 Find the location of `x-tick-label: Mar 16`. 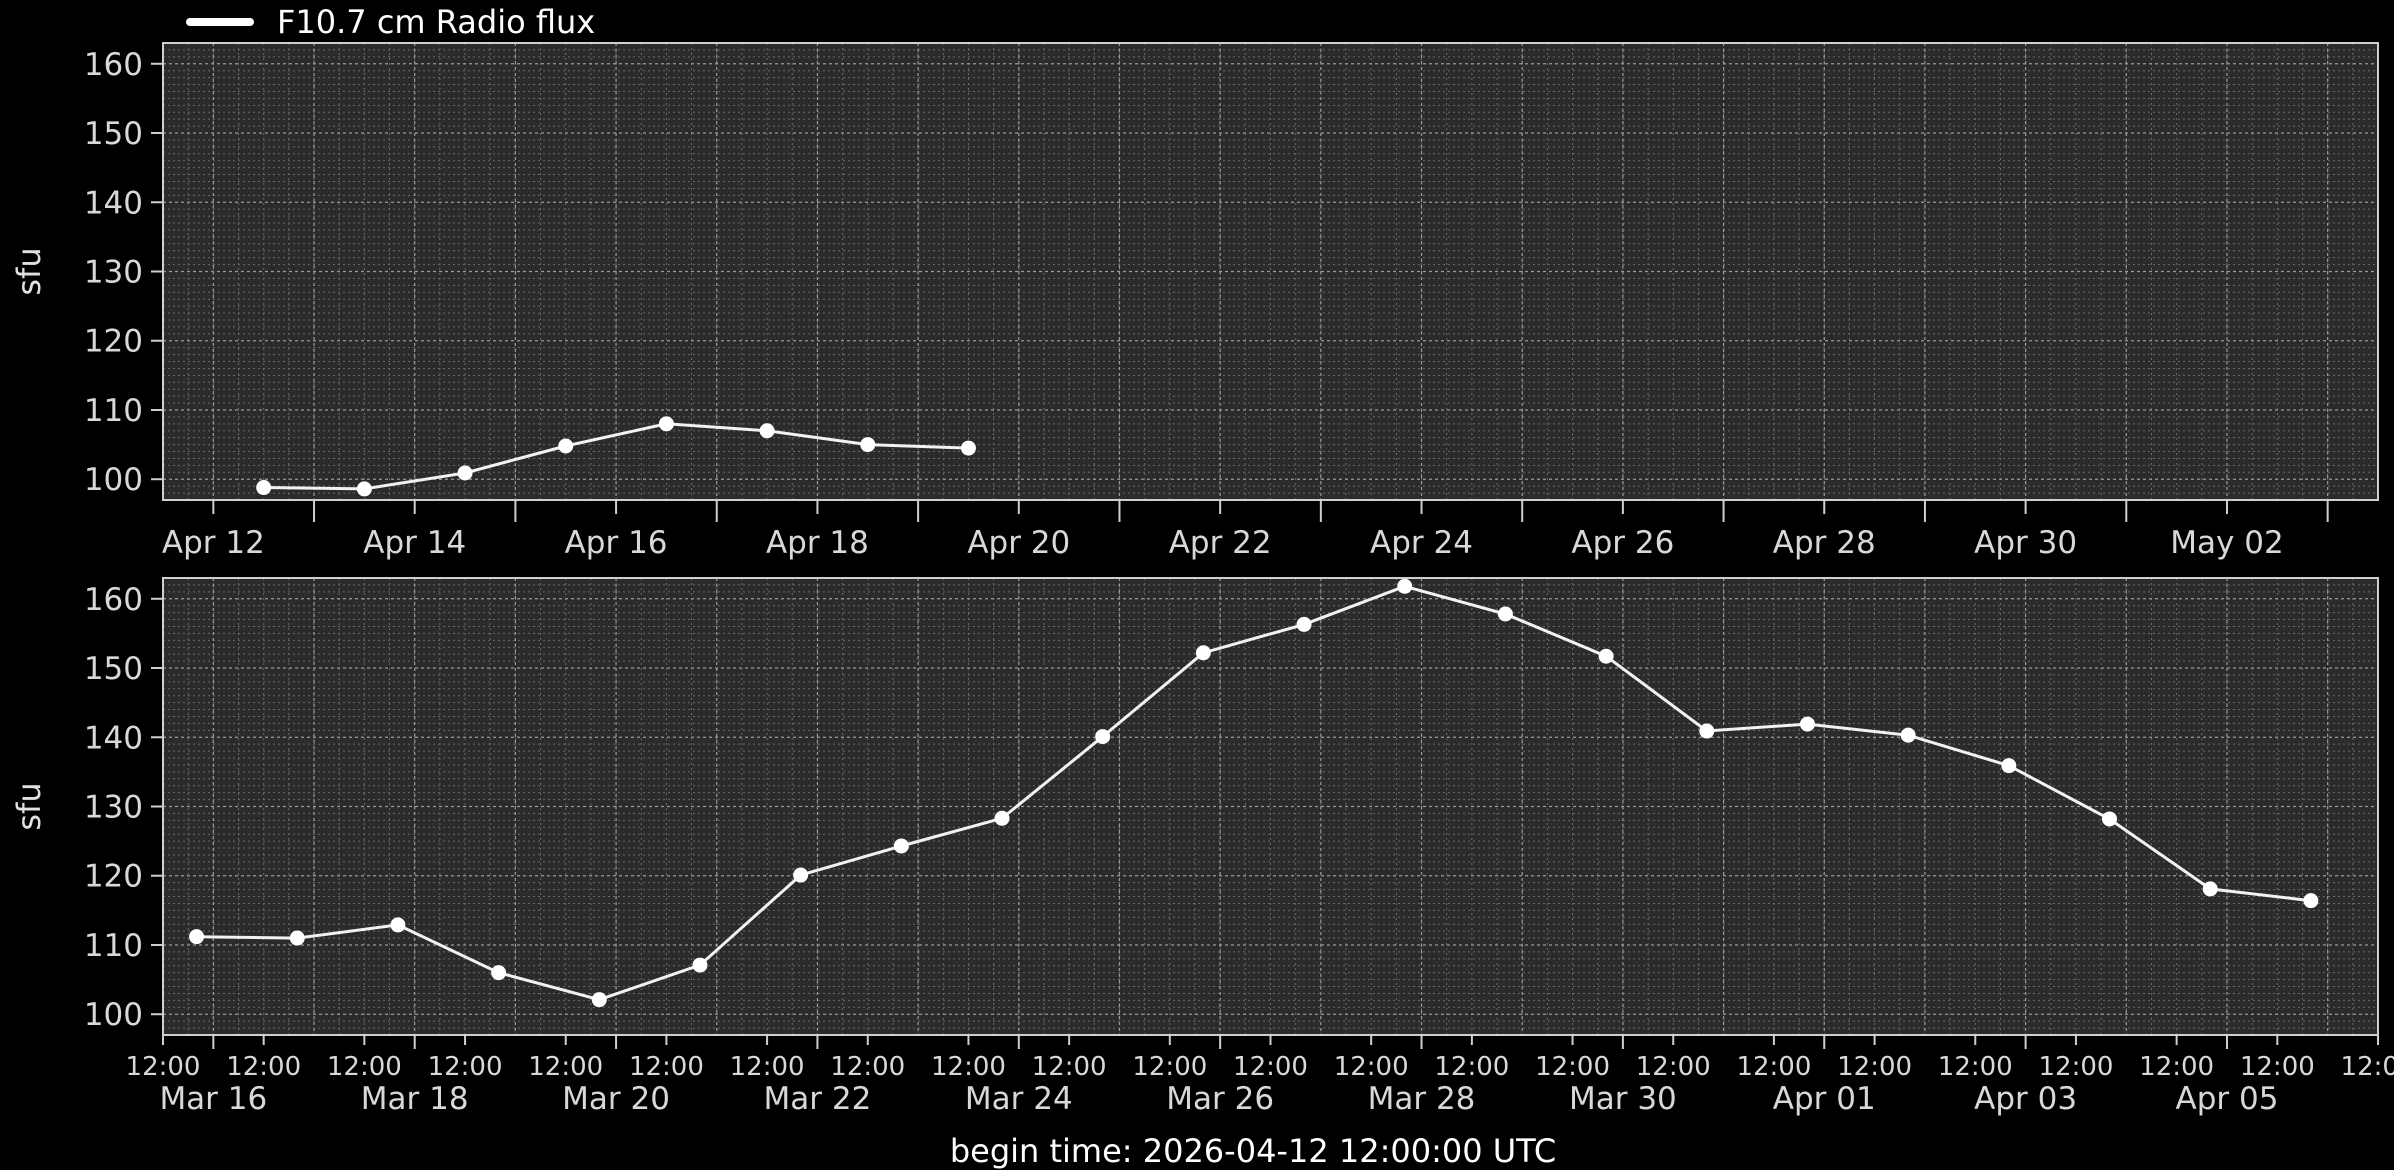

x-tick-label: Mar 16 is located at coordinates (213, 1099).